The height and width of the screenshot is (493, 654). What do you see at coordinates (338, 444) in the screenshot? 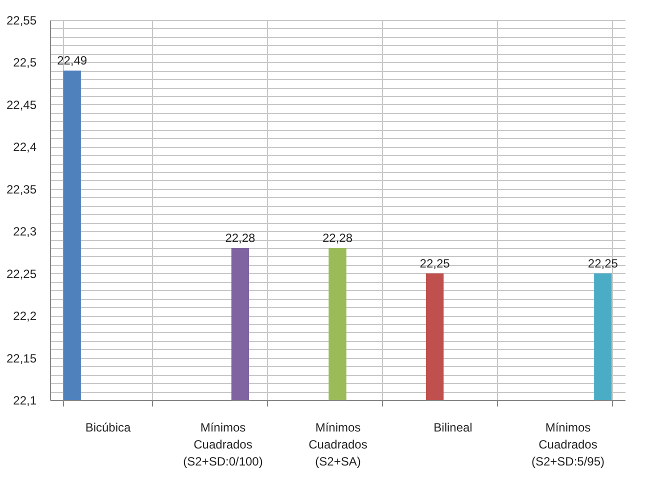
I see `x-tick-label: Mínimos Cuadrados (S2+SA)` at bounding box center [338, 444].